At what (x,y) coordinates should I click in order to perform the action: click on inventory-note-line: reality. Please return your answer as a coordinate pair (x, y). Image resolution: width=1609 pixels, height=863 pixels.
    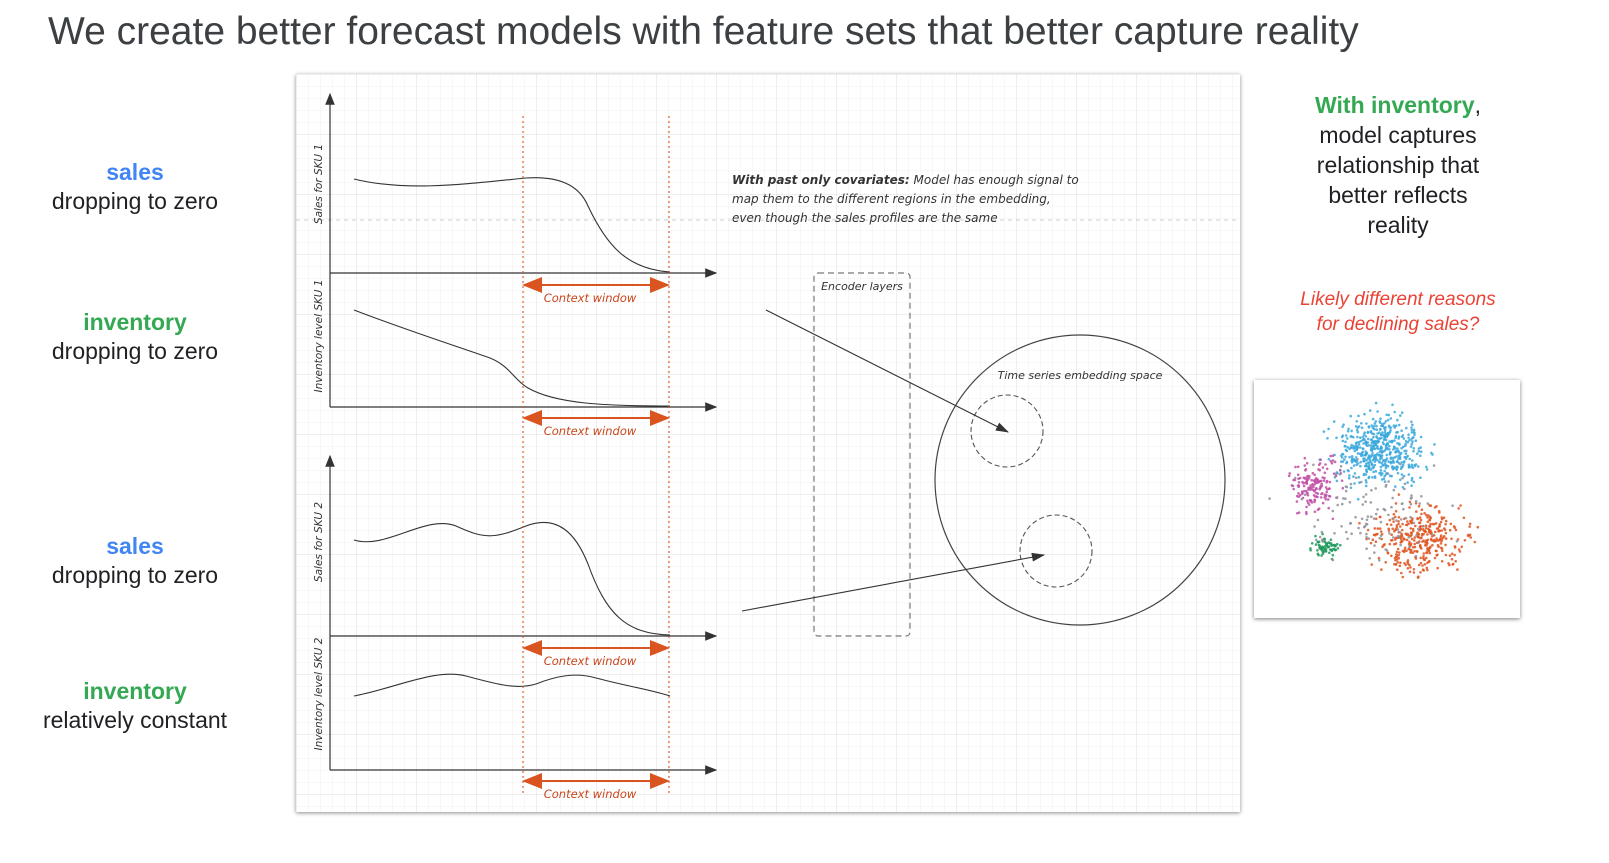
    Looking at the image, I should click on (1398, 225).